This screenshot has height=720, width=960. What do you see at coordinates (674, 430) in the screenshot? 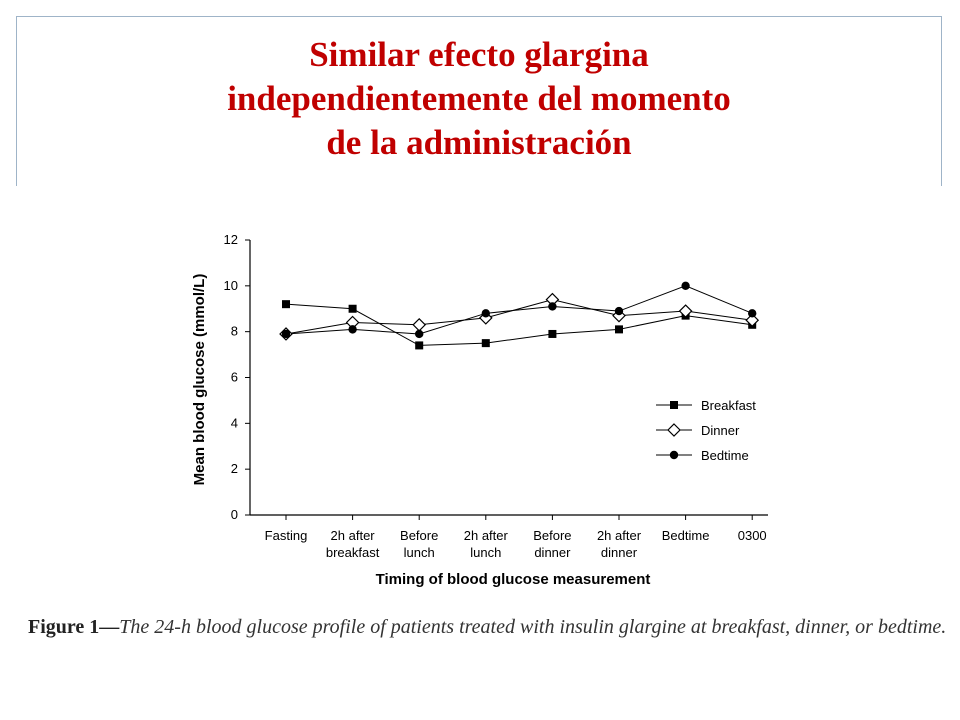
I see `legend-marker-dinner` at bounding box center [674, 430].